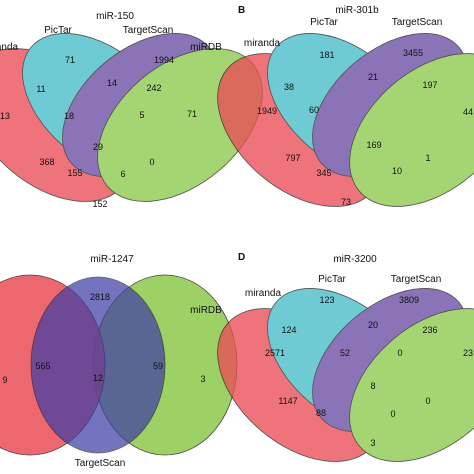  What do you see at coordinates (413, 53) in the screenshot?
I see `count-targetscan-only: 3455` at bounding box center [413, 53].